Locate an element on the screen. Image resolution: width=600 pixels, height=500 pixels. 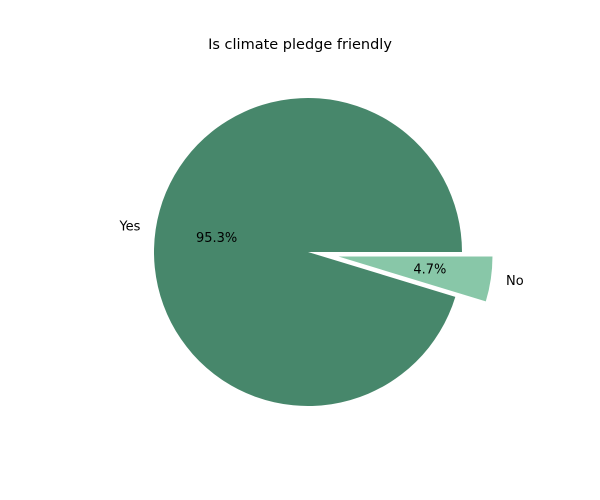
slice-percent-no: 4.7% is located at coordinates (429, 270).